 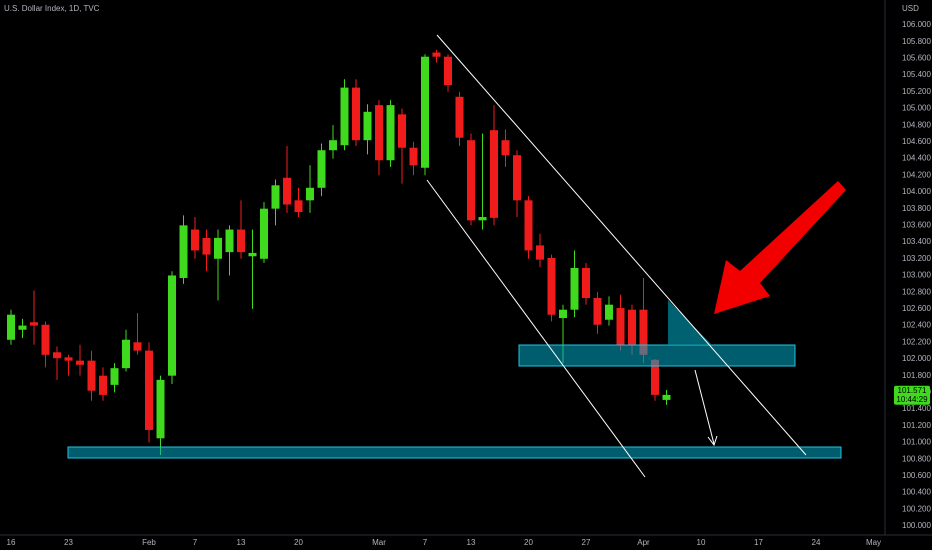 What do you see at coordinates (149, 542) in the screenshot?
I see `x-tick-label: Feb` at bounding box center [149, 542].